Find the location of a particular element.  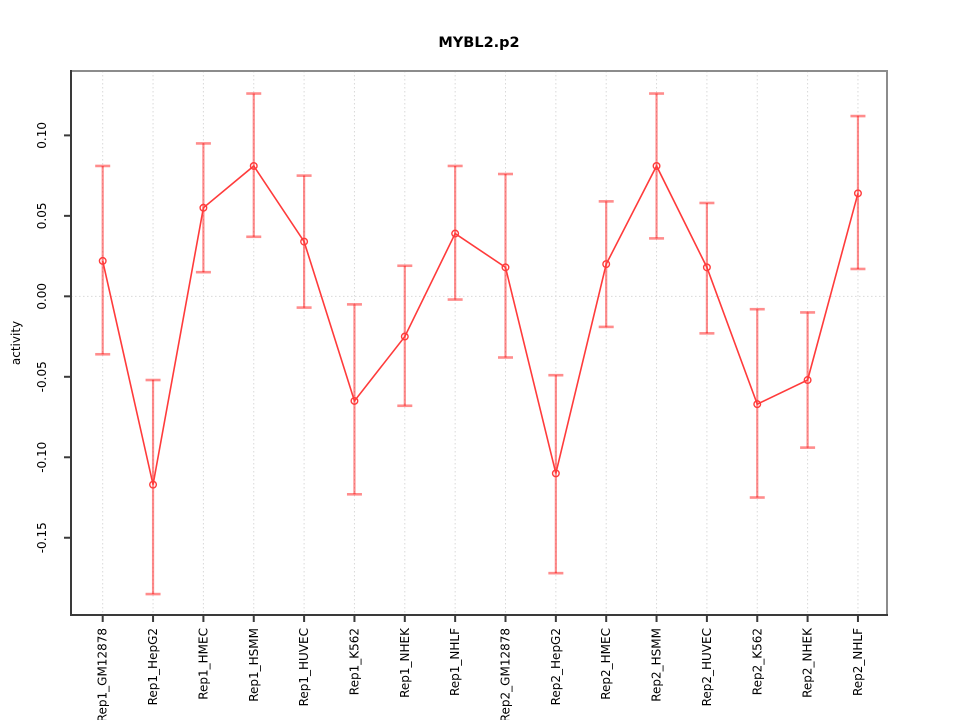

x-tick-label: Rep1_NHLF is located at coordinates (455, 662).